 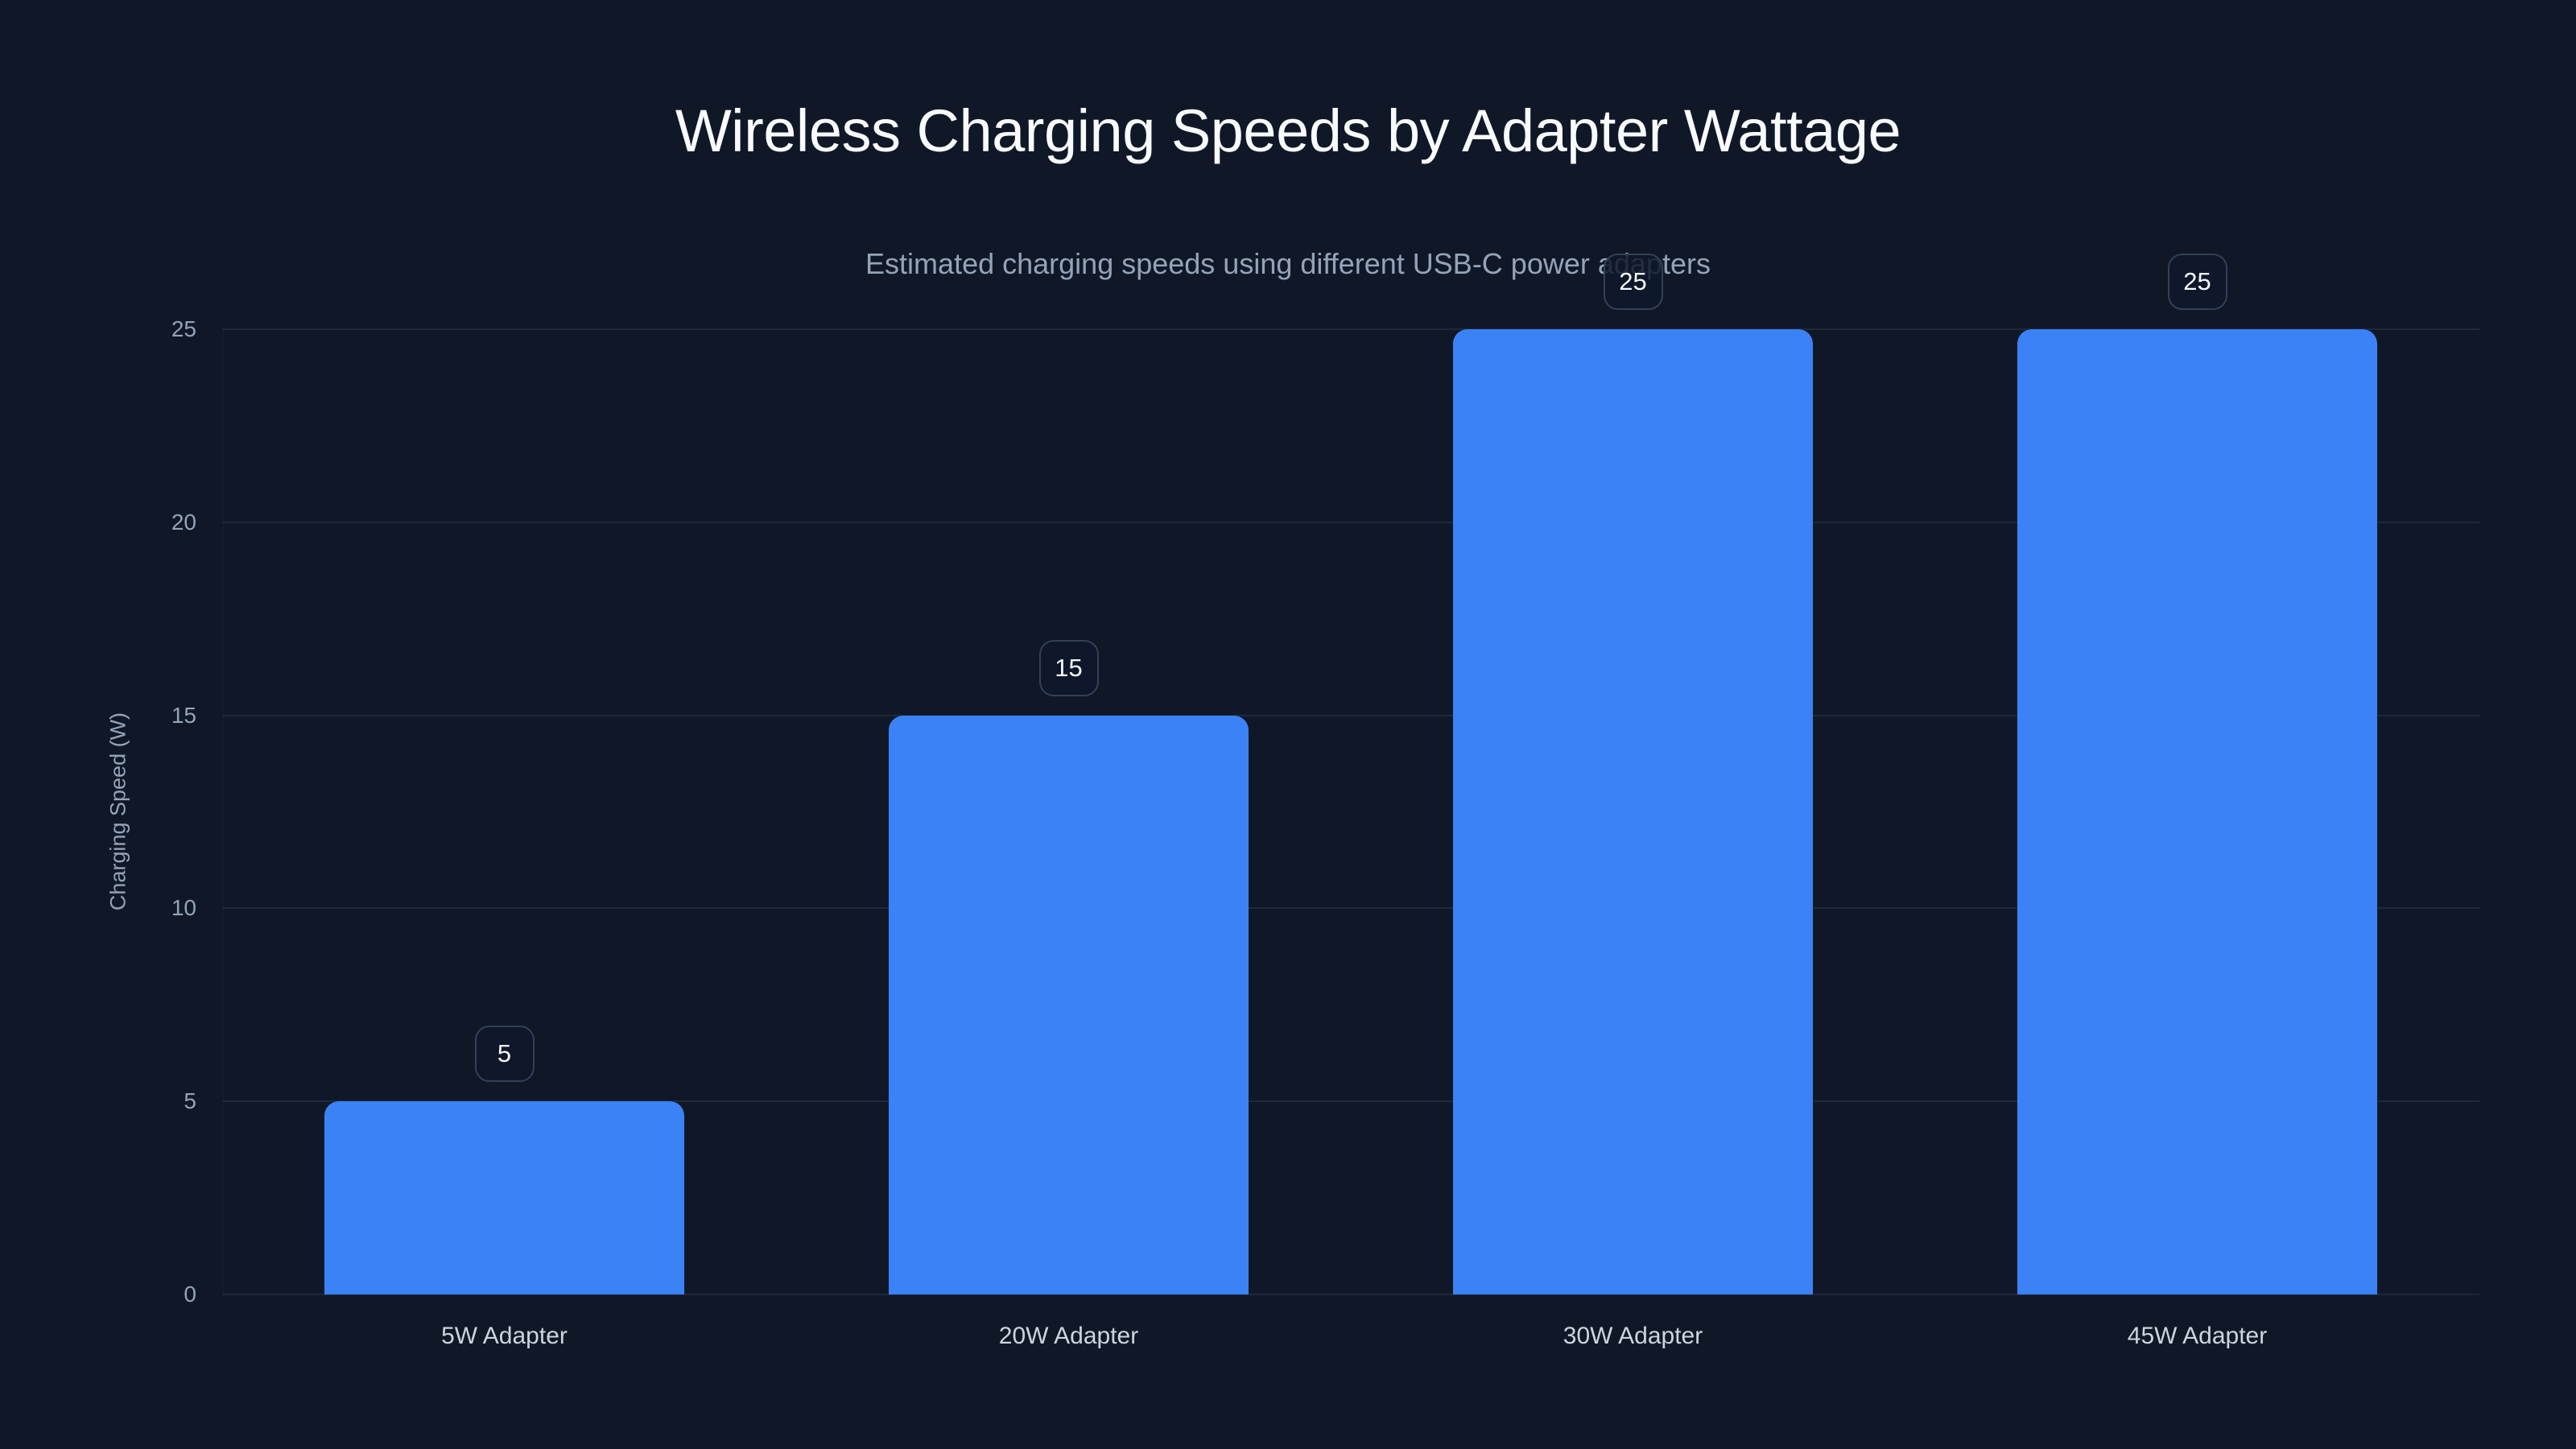 I want to click on x-tick-label: 30W Adapter, so click(x=1633, y=1336).